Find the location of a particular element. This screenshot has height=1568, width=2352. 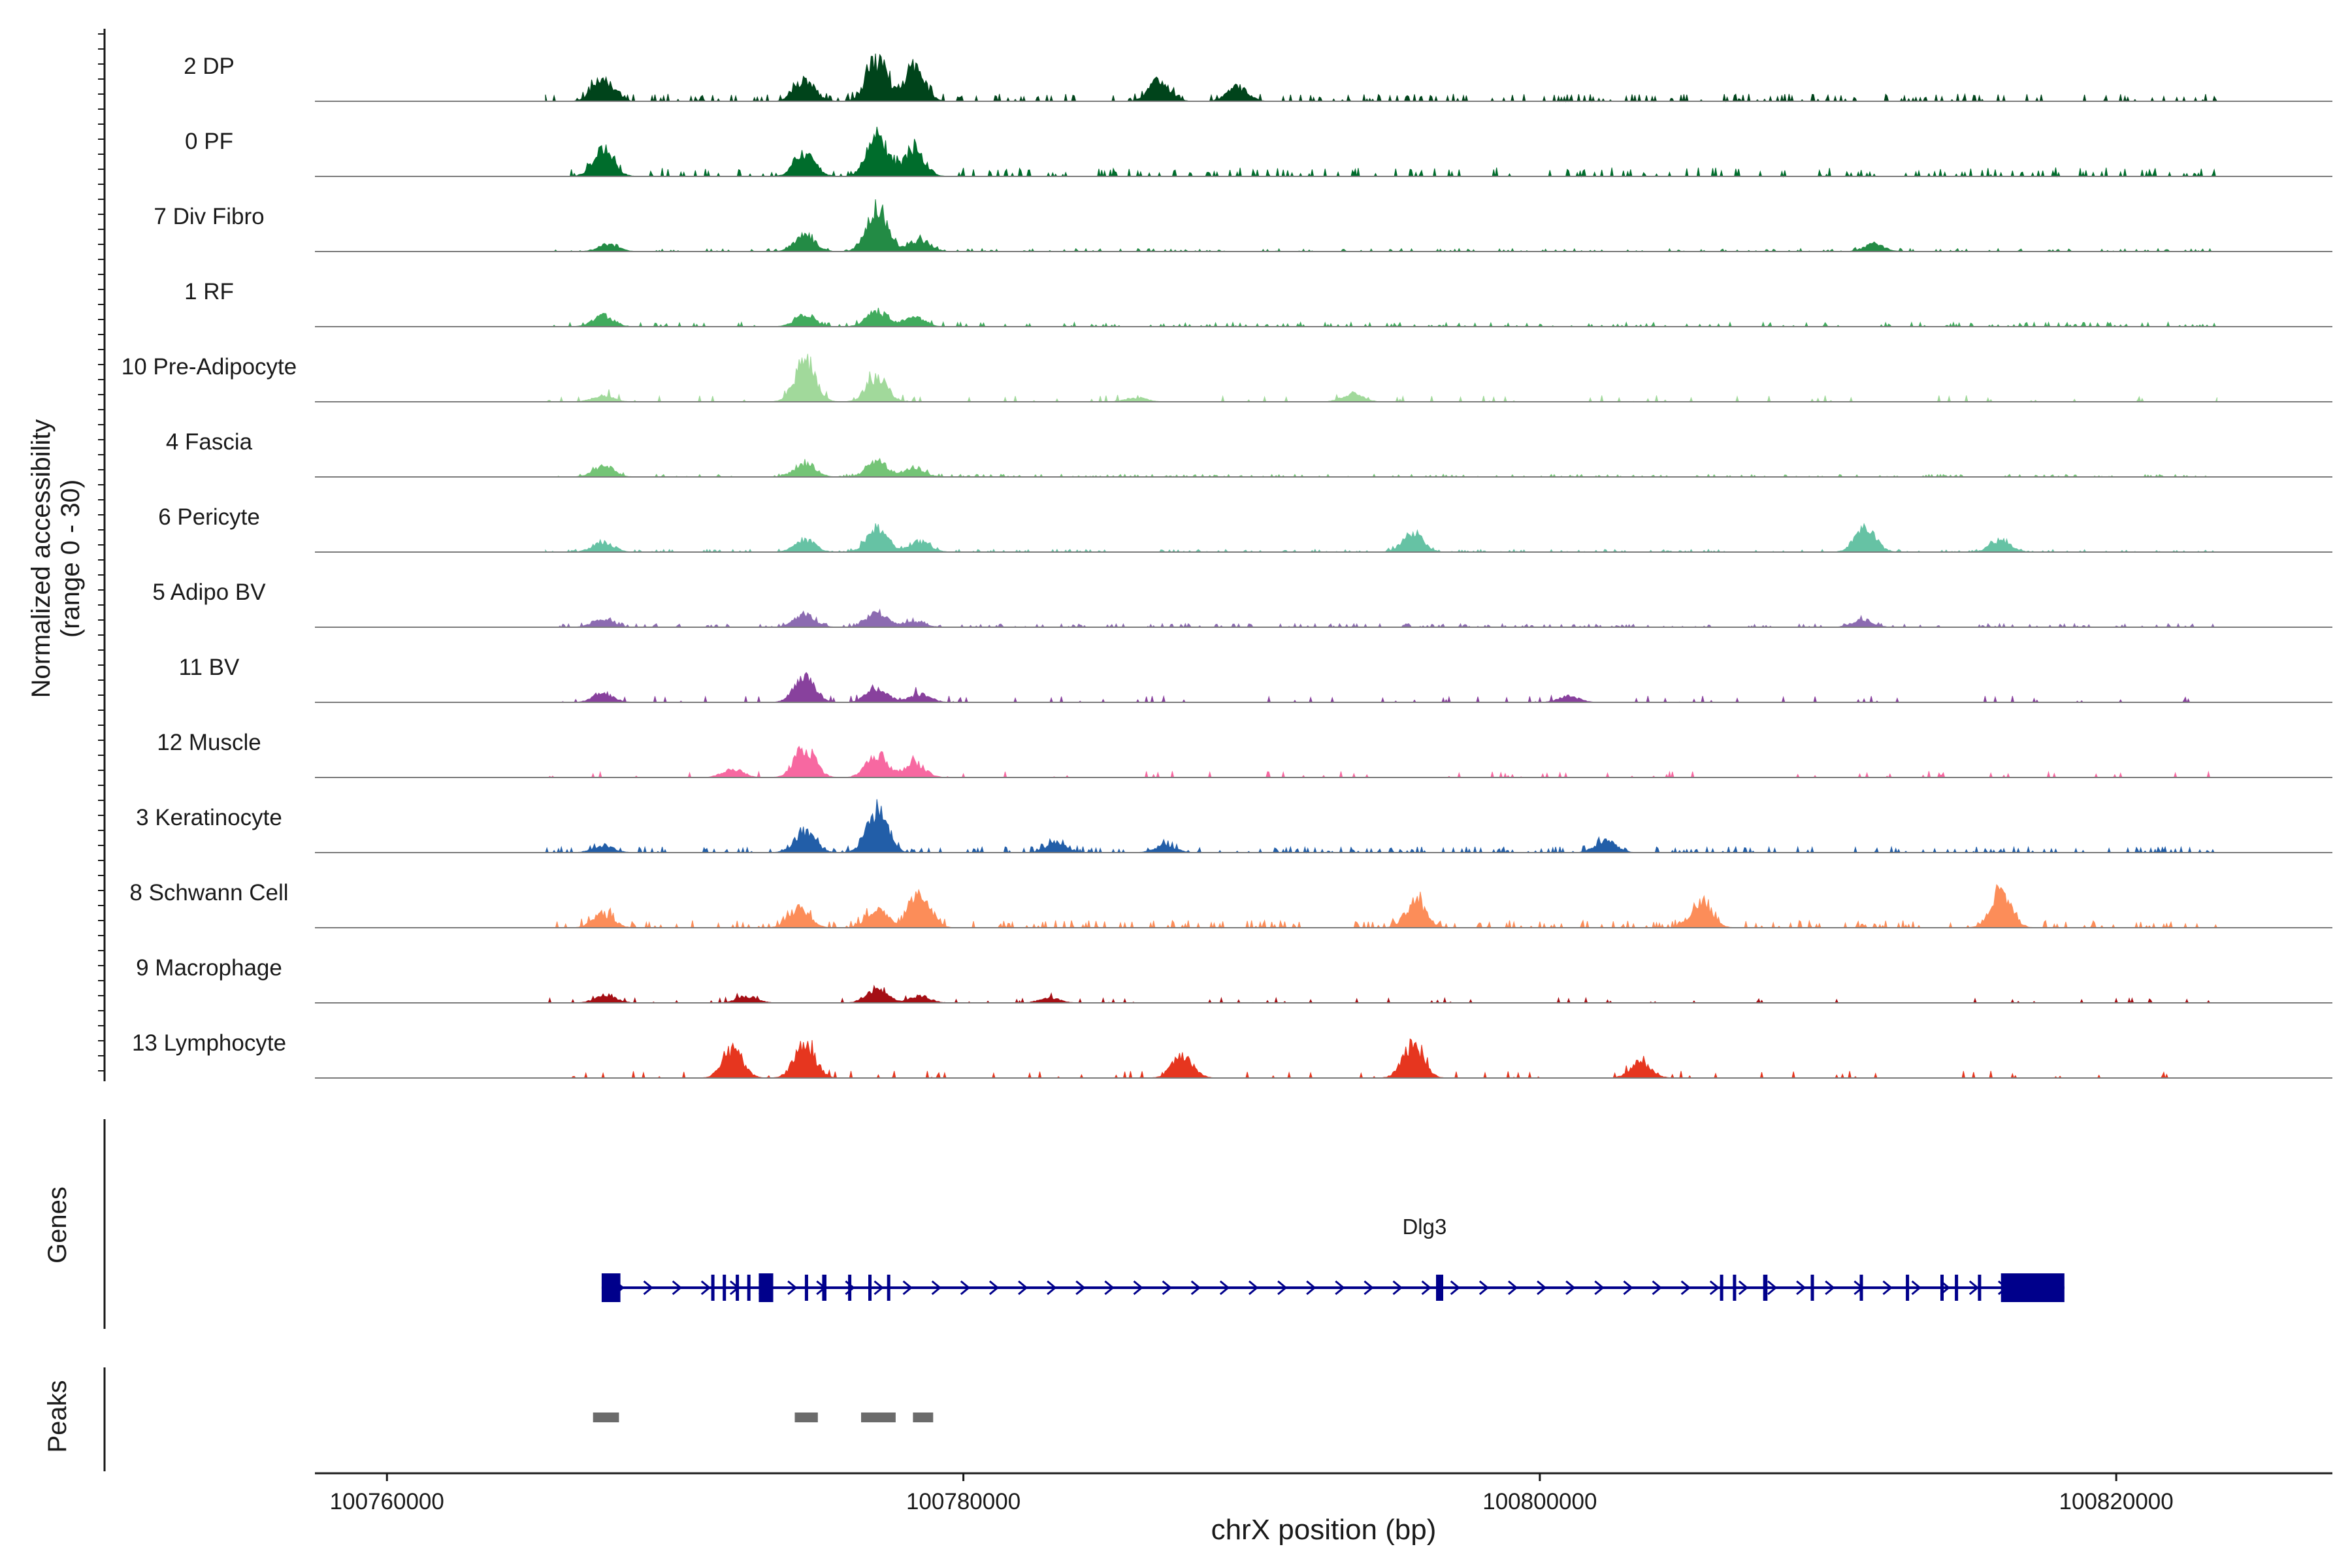

track-label: 6 Pericyte is located at coordinates (209, 517).